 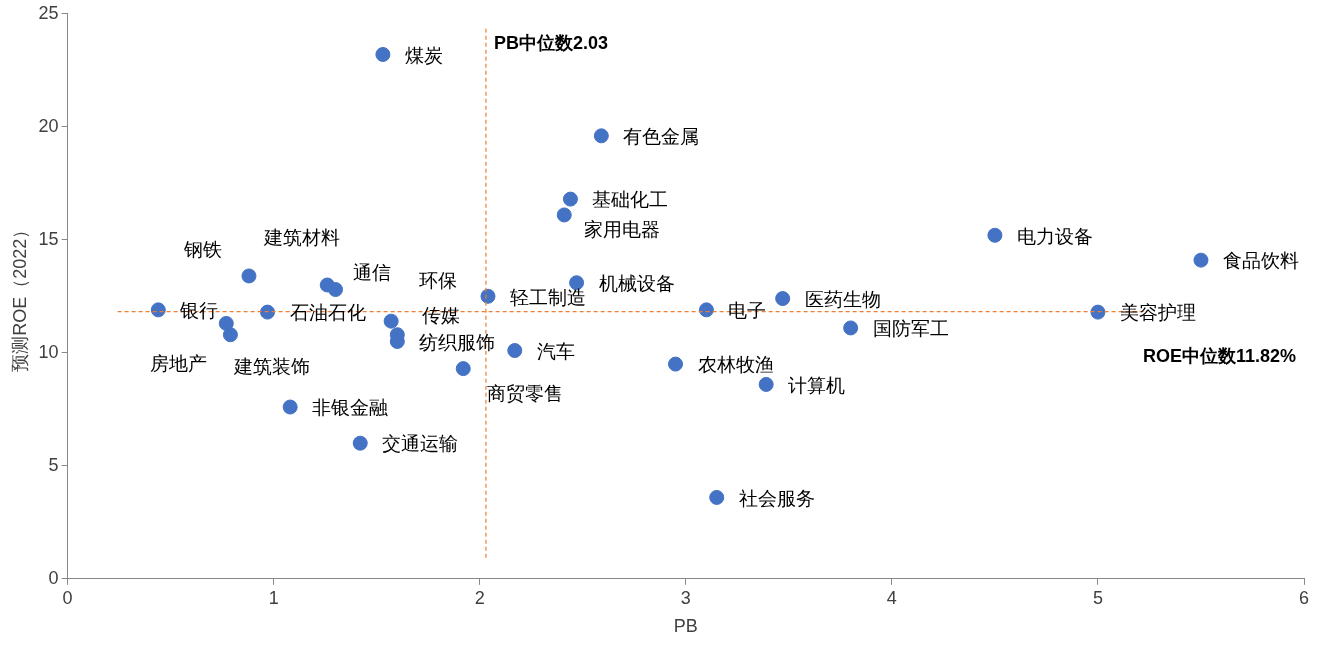 I want to click on annotation: 机械设备, so click(x=636, y=283).